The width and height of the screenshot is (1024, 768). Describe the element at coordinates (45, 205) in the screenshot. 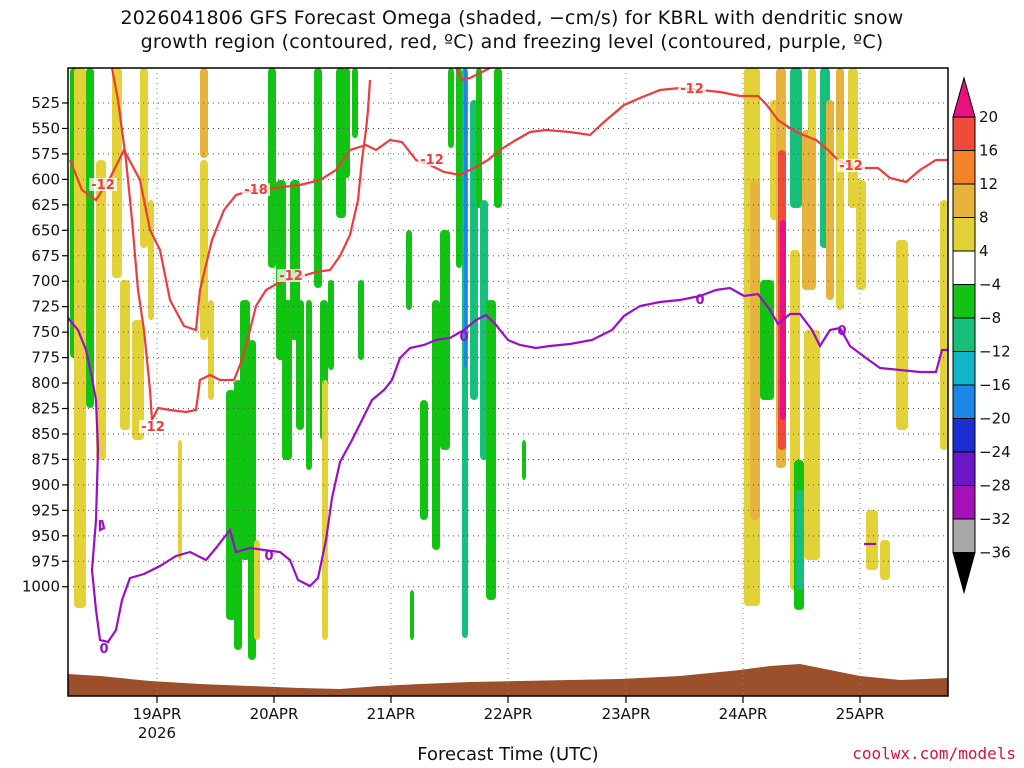

I see `y-tick-label: 625` at that location.